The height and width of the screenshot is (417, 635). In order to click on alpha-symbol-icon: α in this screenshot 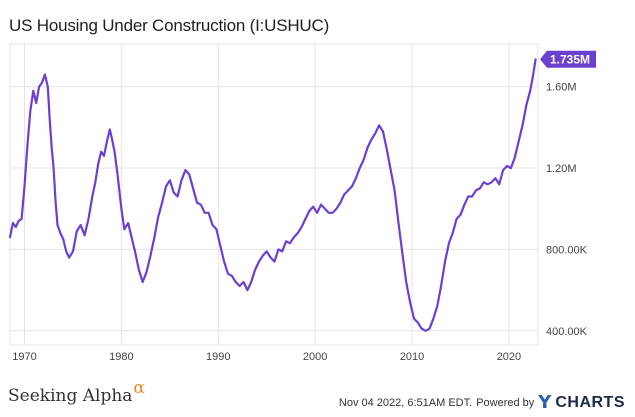, I will do `click(139, 388)`.